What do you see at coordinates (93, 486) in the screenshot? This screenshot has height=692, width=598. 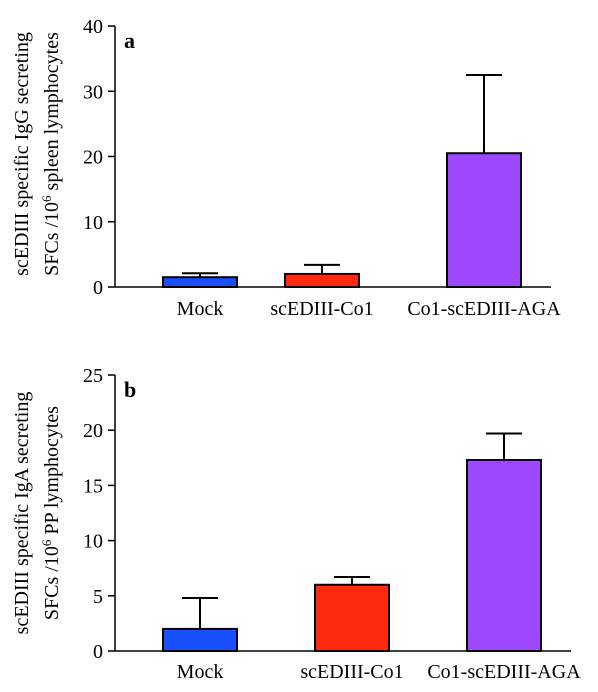 I see `y-tick-label: 15` at bounding box center [93, 486].